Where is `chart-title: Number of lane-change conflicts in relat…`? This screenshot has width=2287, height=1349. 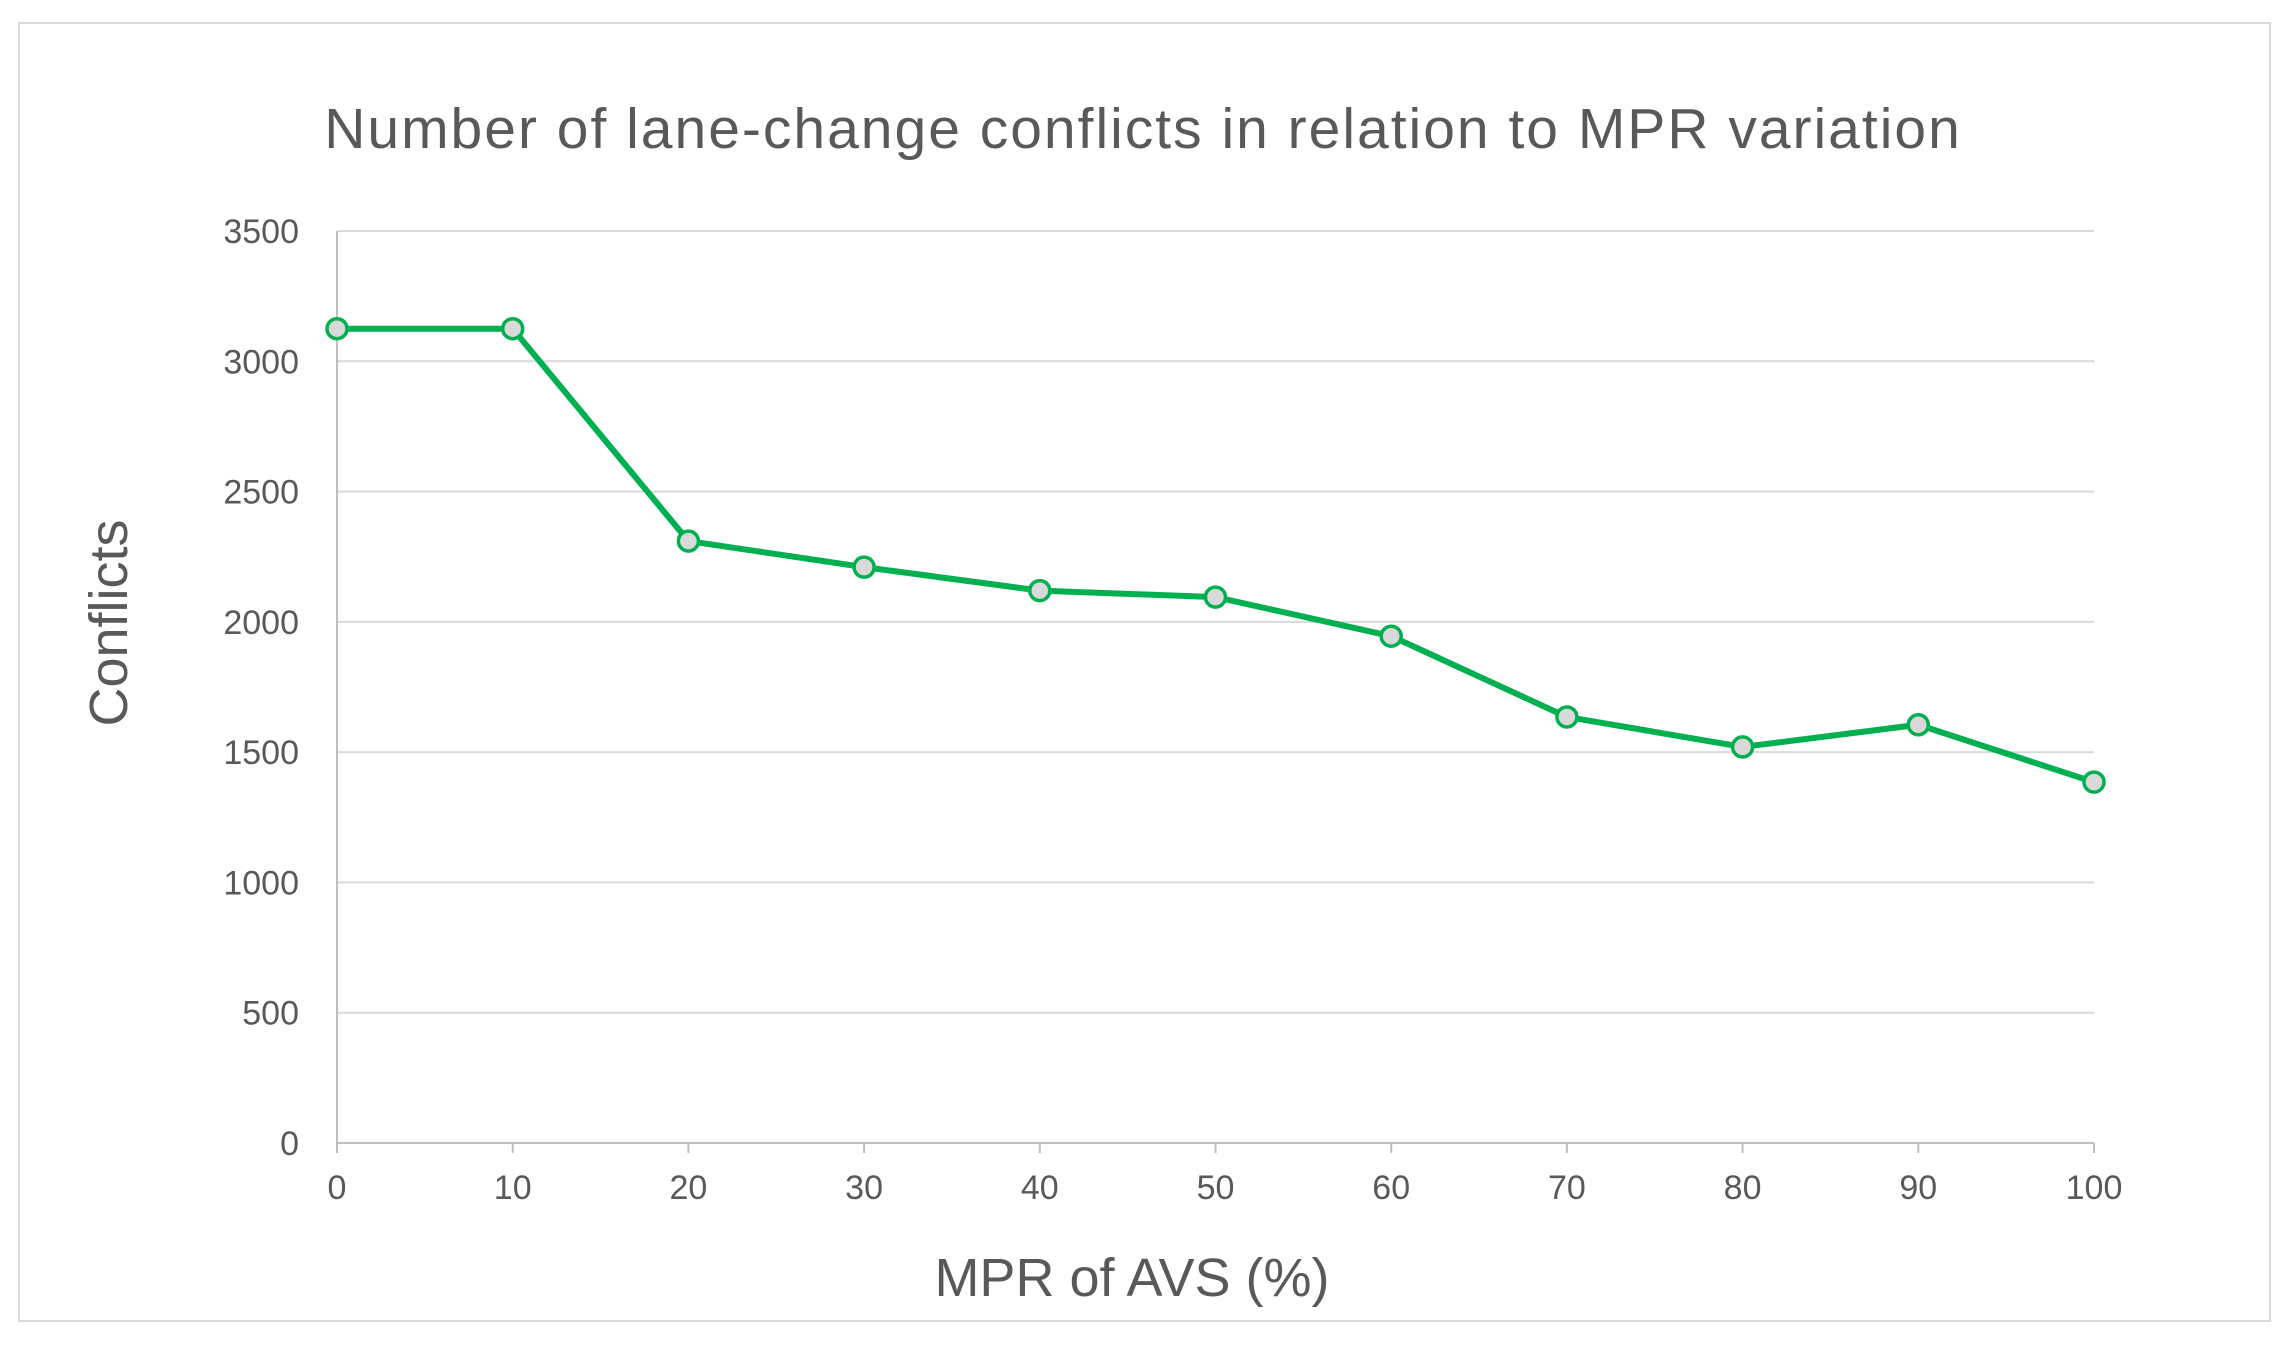
chart-title: Number of lane-change conflicts in relat… is located at coordinates (1143, 129).